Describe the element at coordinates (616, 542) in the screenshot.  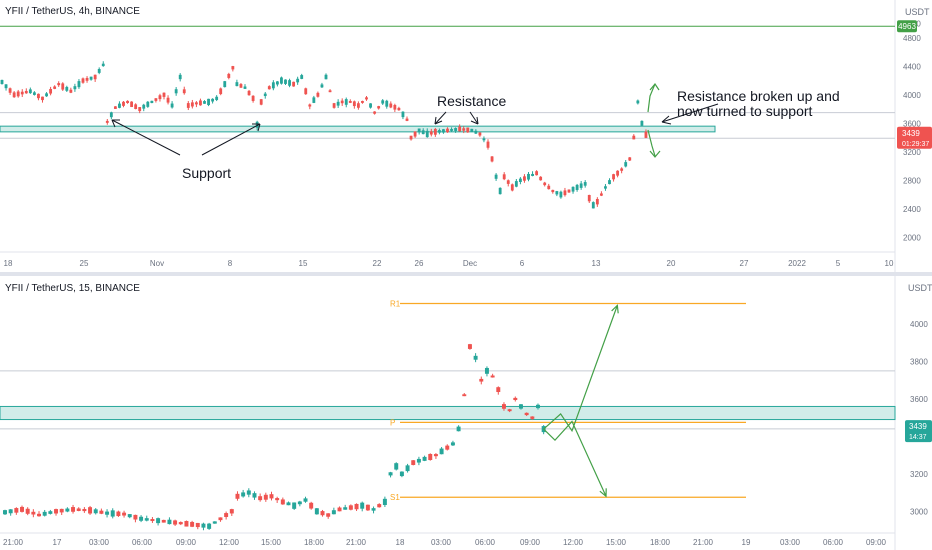
I see `bottom-x-tick-label: 15:00` at that location.